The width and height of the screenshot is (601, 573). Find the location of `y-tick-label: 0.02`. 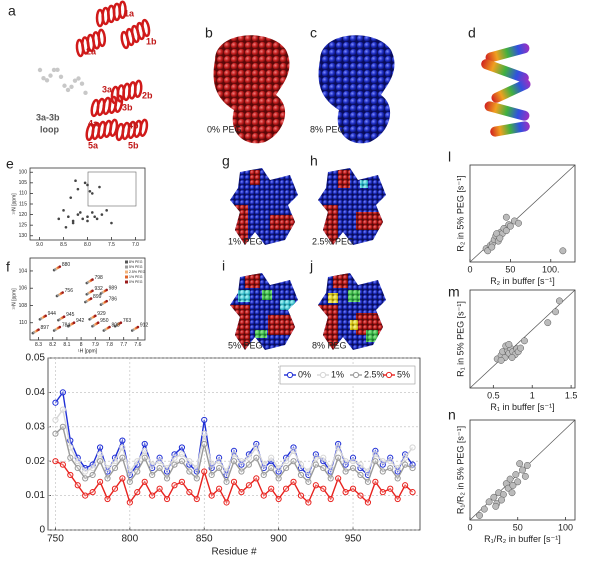

y-tick-label: 0.02 is located at coordinates (36, 461).